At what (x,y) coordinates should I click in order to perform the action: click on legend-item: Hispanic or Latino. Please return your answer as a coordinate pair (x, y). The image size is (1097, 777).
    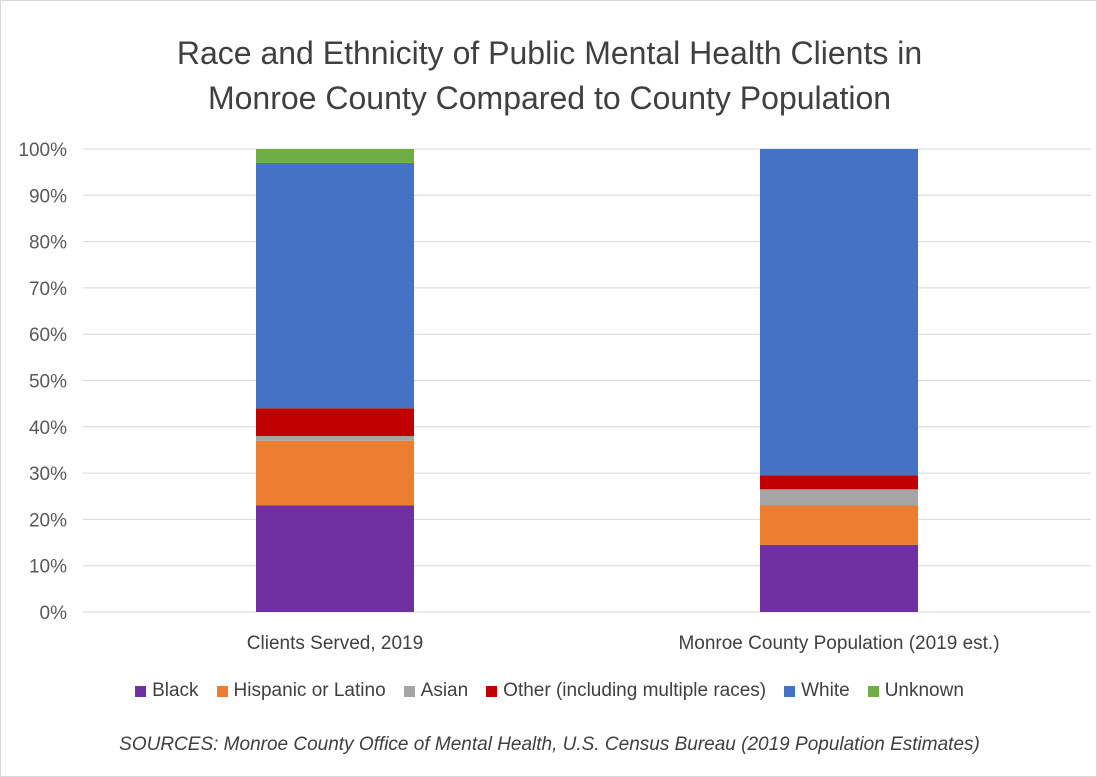
    Looking at the image, I should click on (301, 691).